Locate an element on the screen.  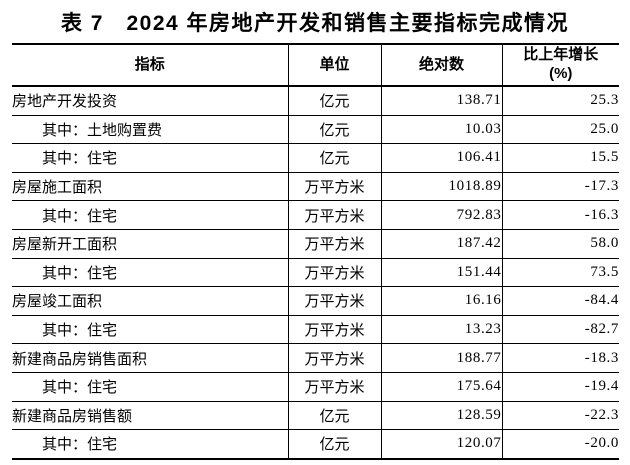
table-row: 新建商品房销售面积 万平方米 188.77 -18.3 is located at coordinates (315, 358).